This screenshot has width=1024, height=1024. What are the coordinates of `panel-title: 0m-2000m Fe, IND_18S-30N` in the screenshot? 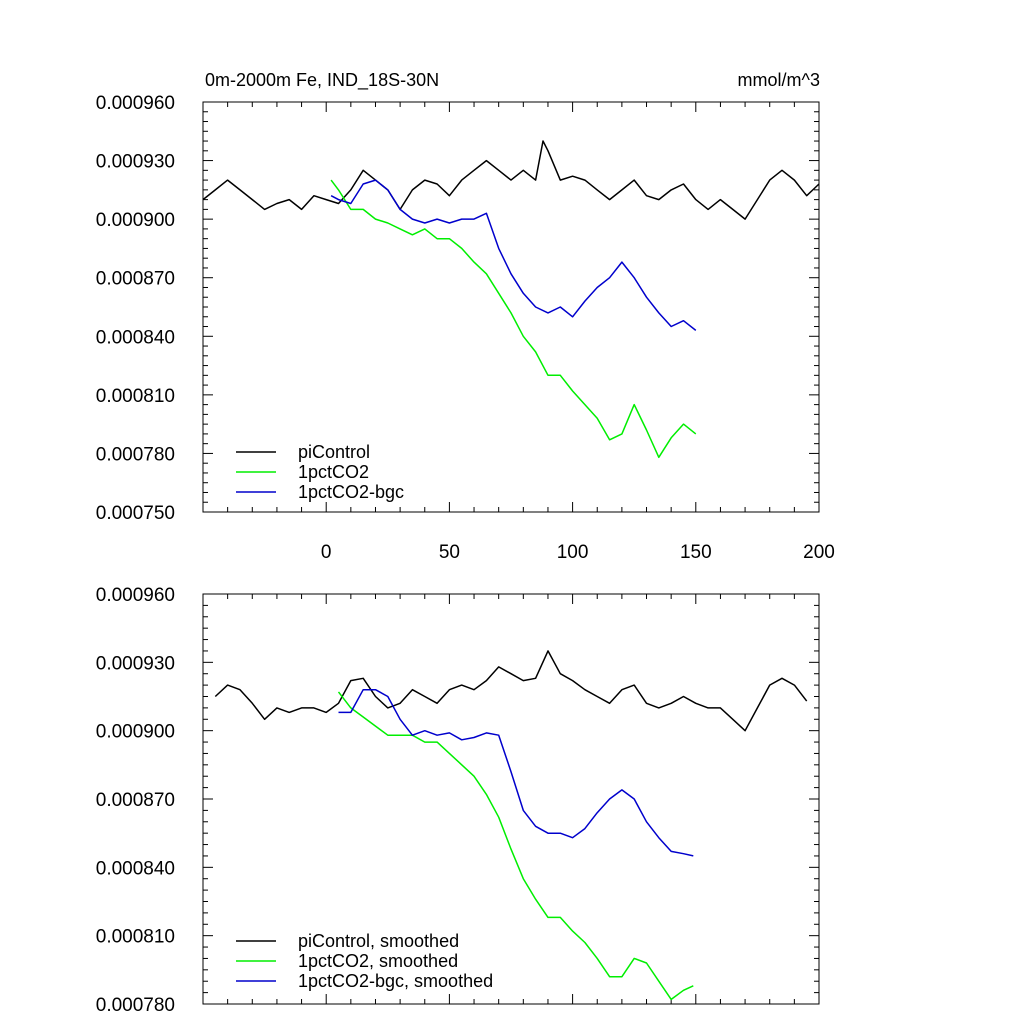 It's located at (322, 80).